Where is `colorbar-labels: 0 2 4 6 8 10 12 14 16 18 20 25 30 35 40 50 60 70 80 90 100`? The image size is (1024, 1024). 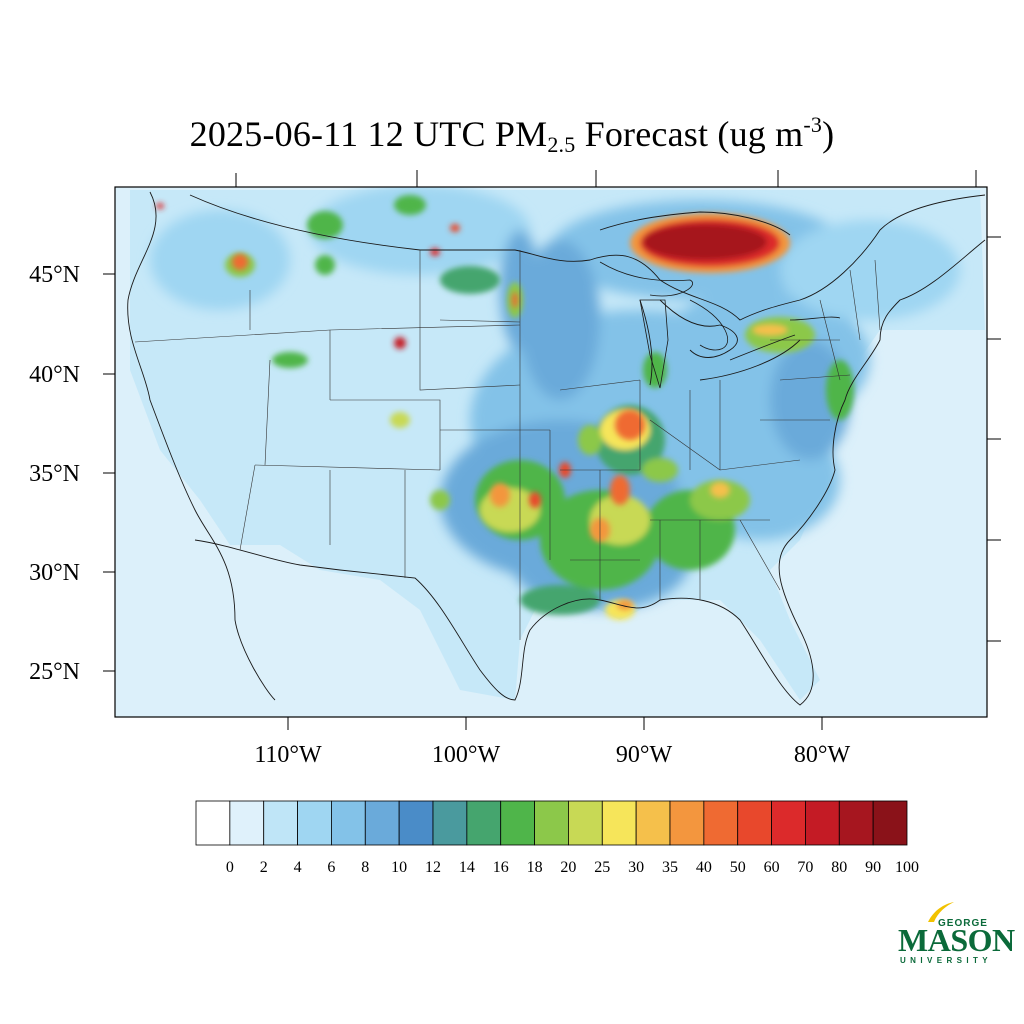 colorbar-labels: 0 2 4 6 8 10 12 14 16 18 20 25 30 35 40 50 60 70 80 90 100 is located at coordinates (572, 867).